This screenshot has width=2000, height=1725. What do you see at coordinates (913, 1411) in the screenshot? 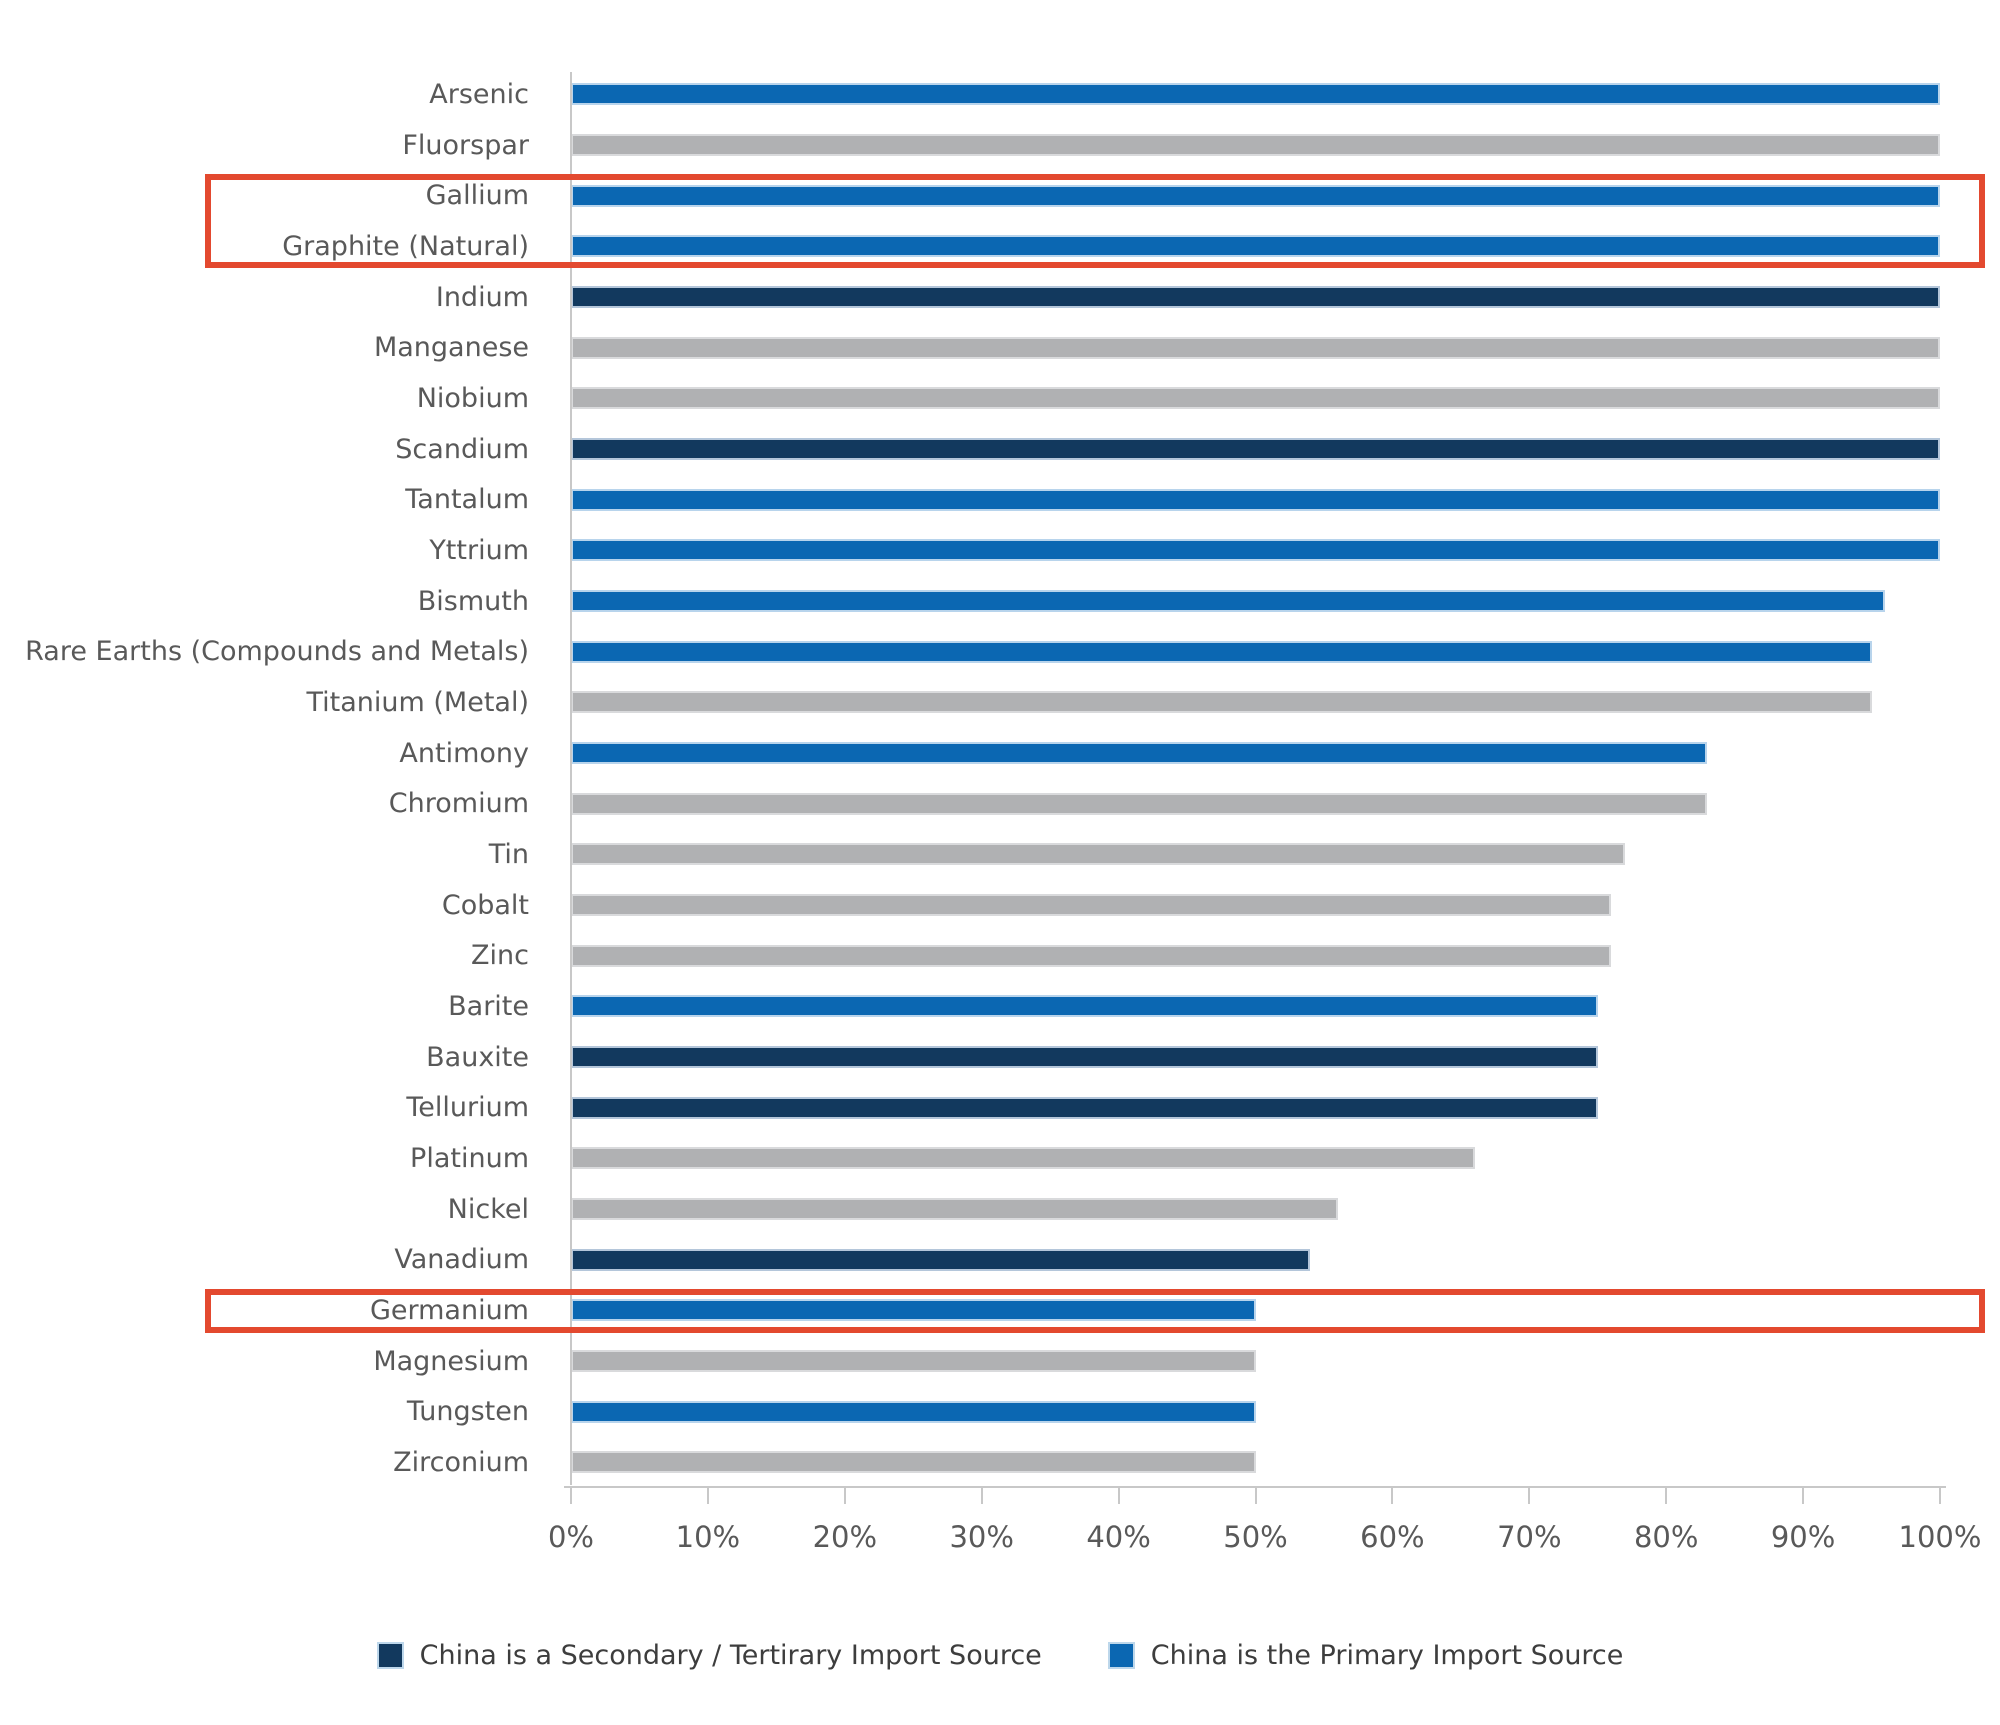
I see `bar-tungsten` at bounding box center [913, 1411].